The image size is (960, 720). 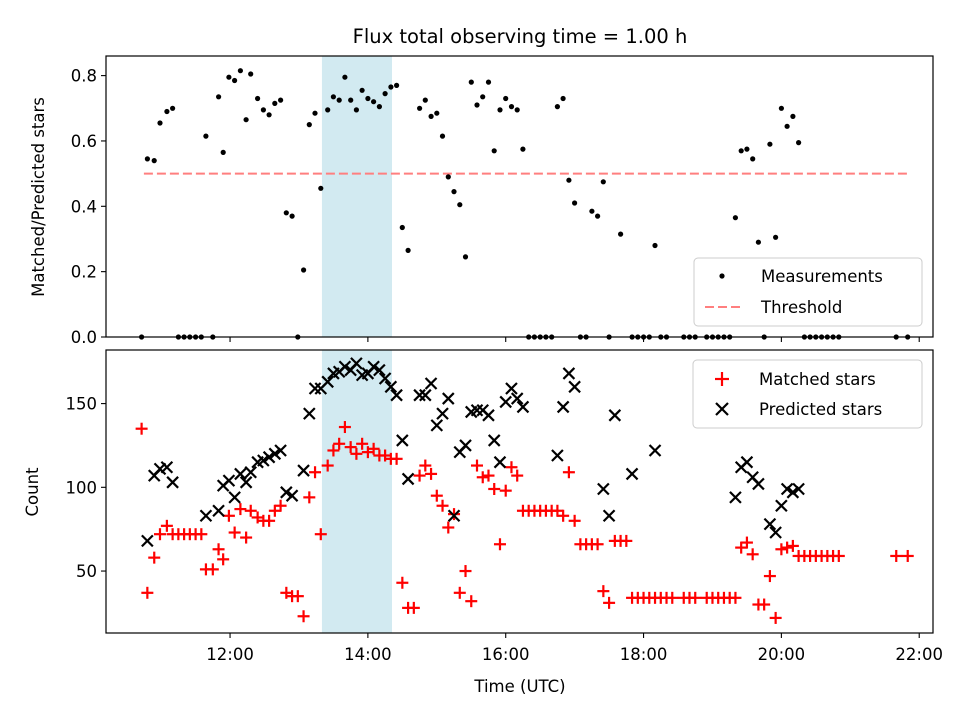 I want to click on top-y-axis-label: Matched/Predicted stars, so click(x=38, y=197).